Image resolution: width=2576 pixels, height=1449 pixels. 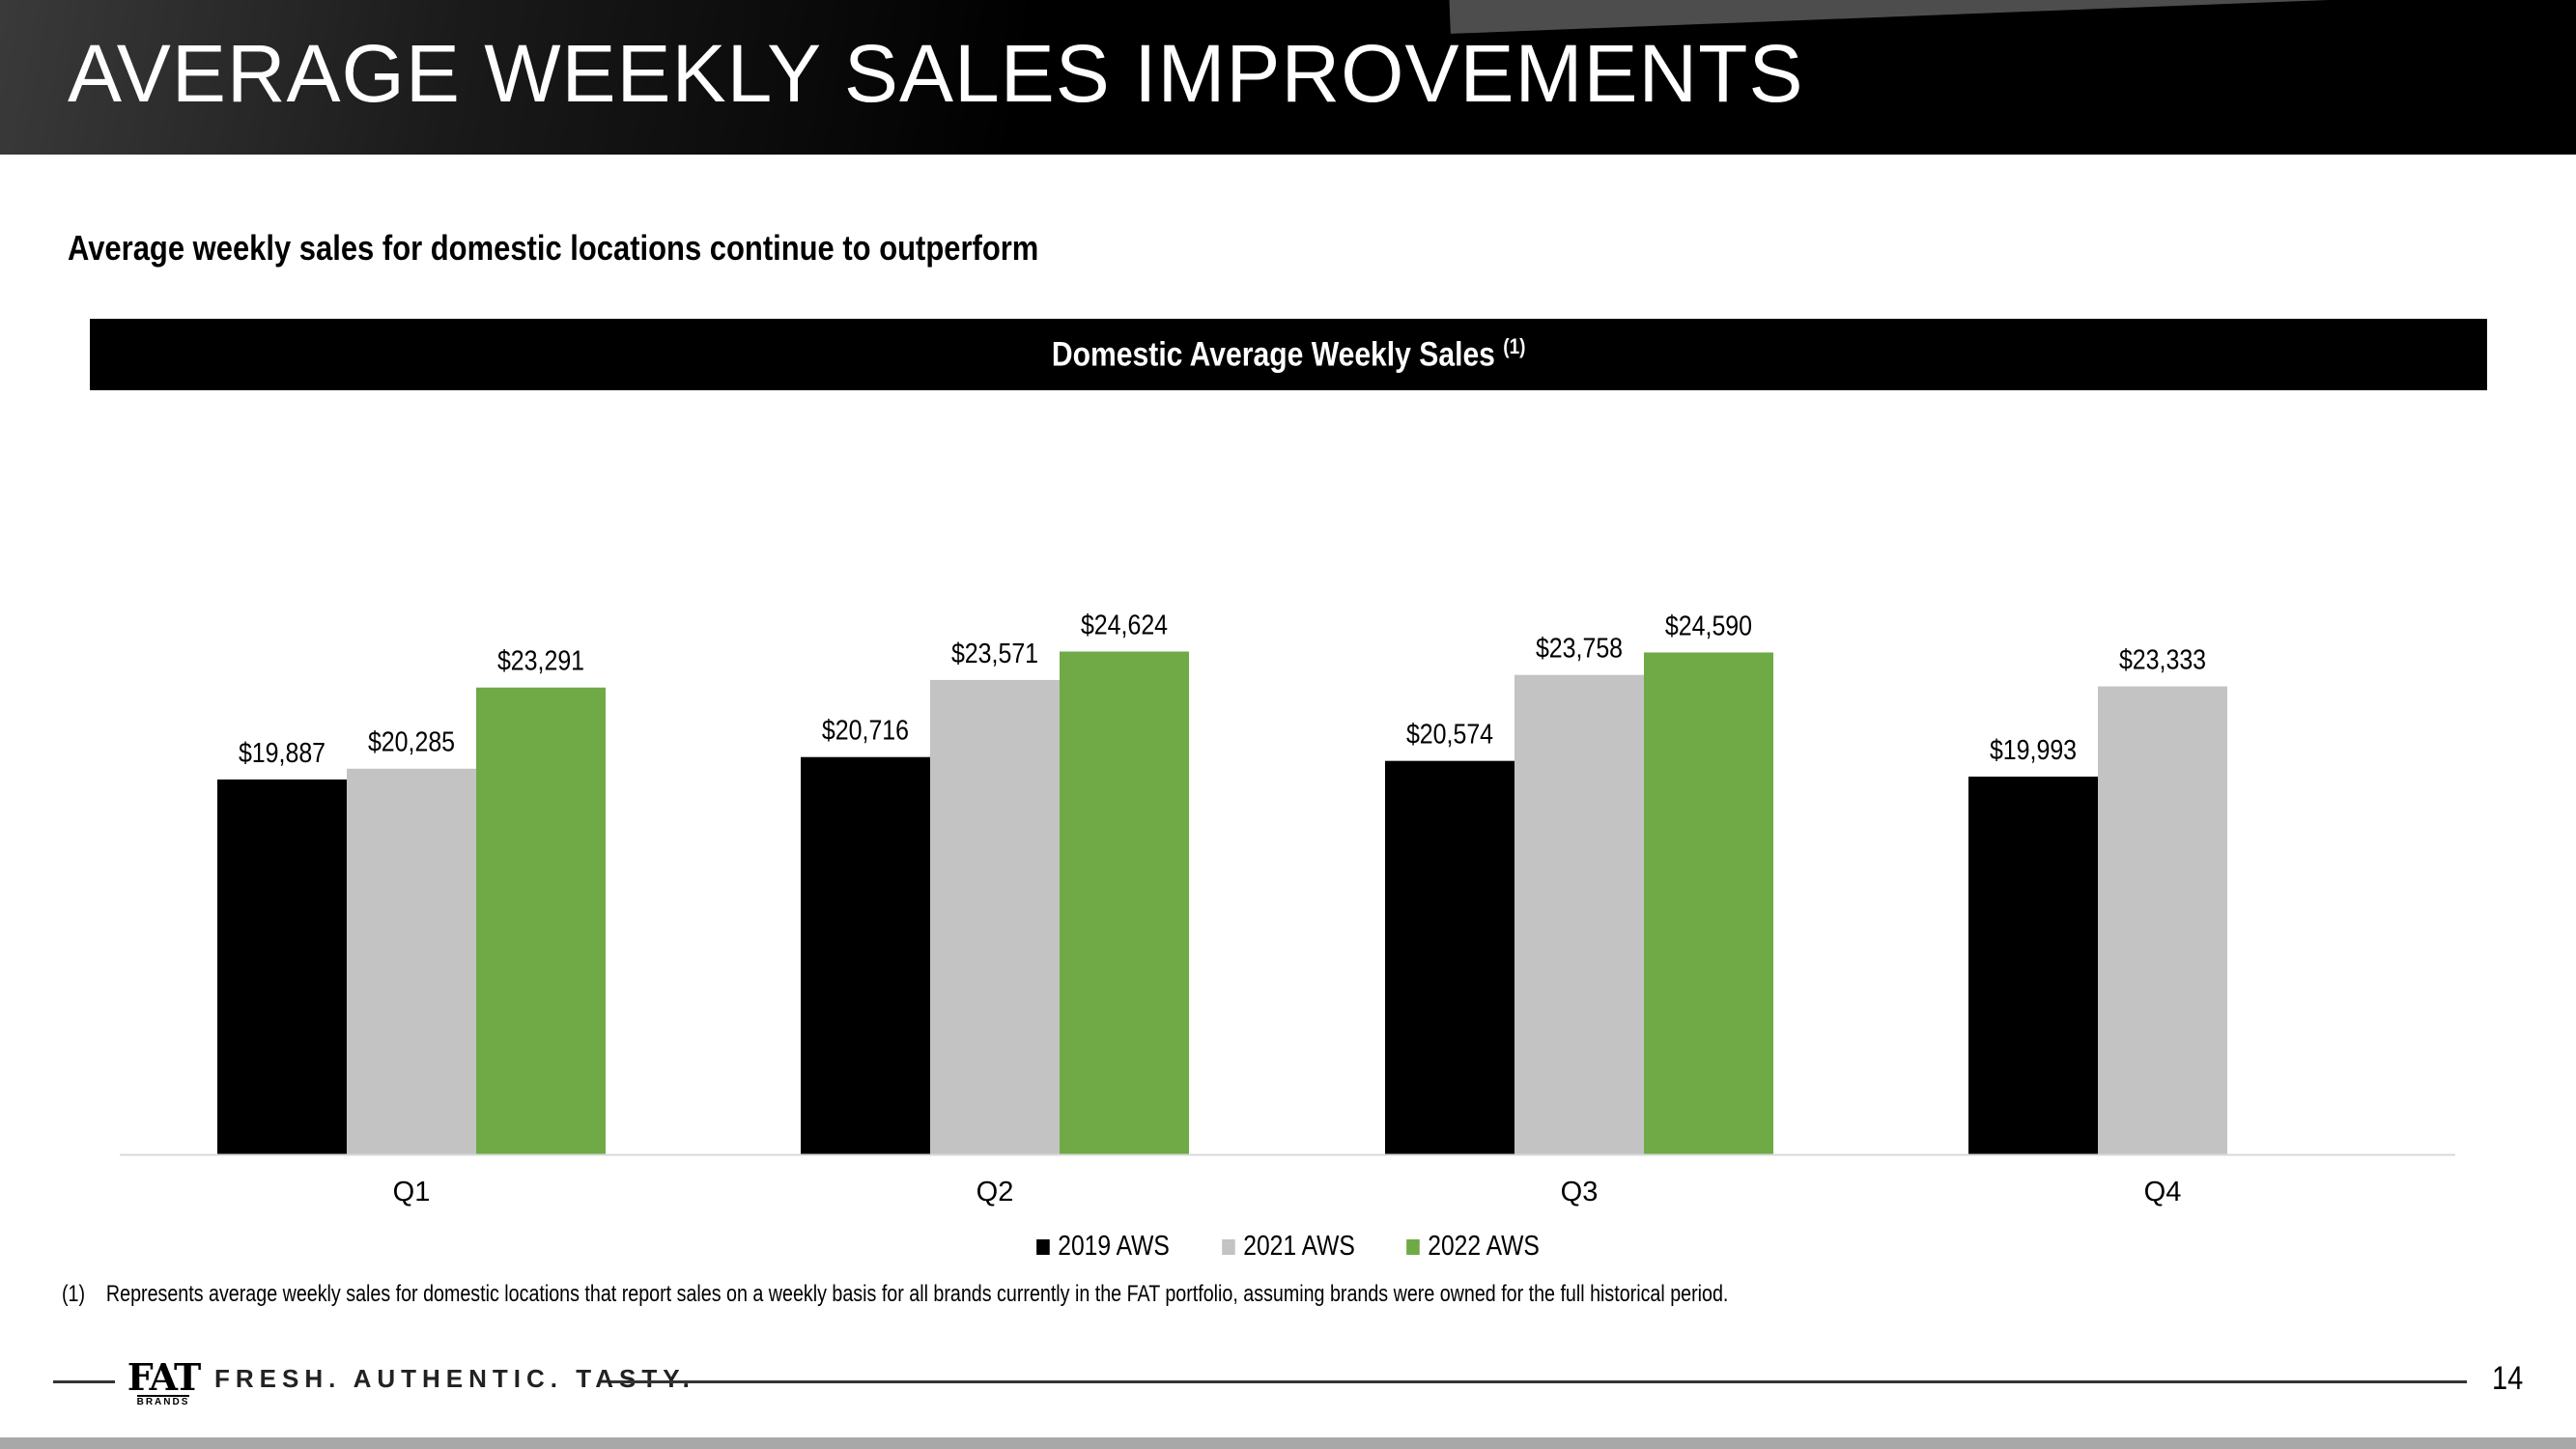 I want to click on footnote-number: (1), so click(x=74, y=1294).